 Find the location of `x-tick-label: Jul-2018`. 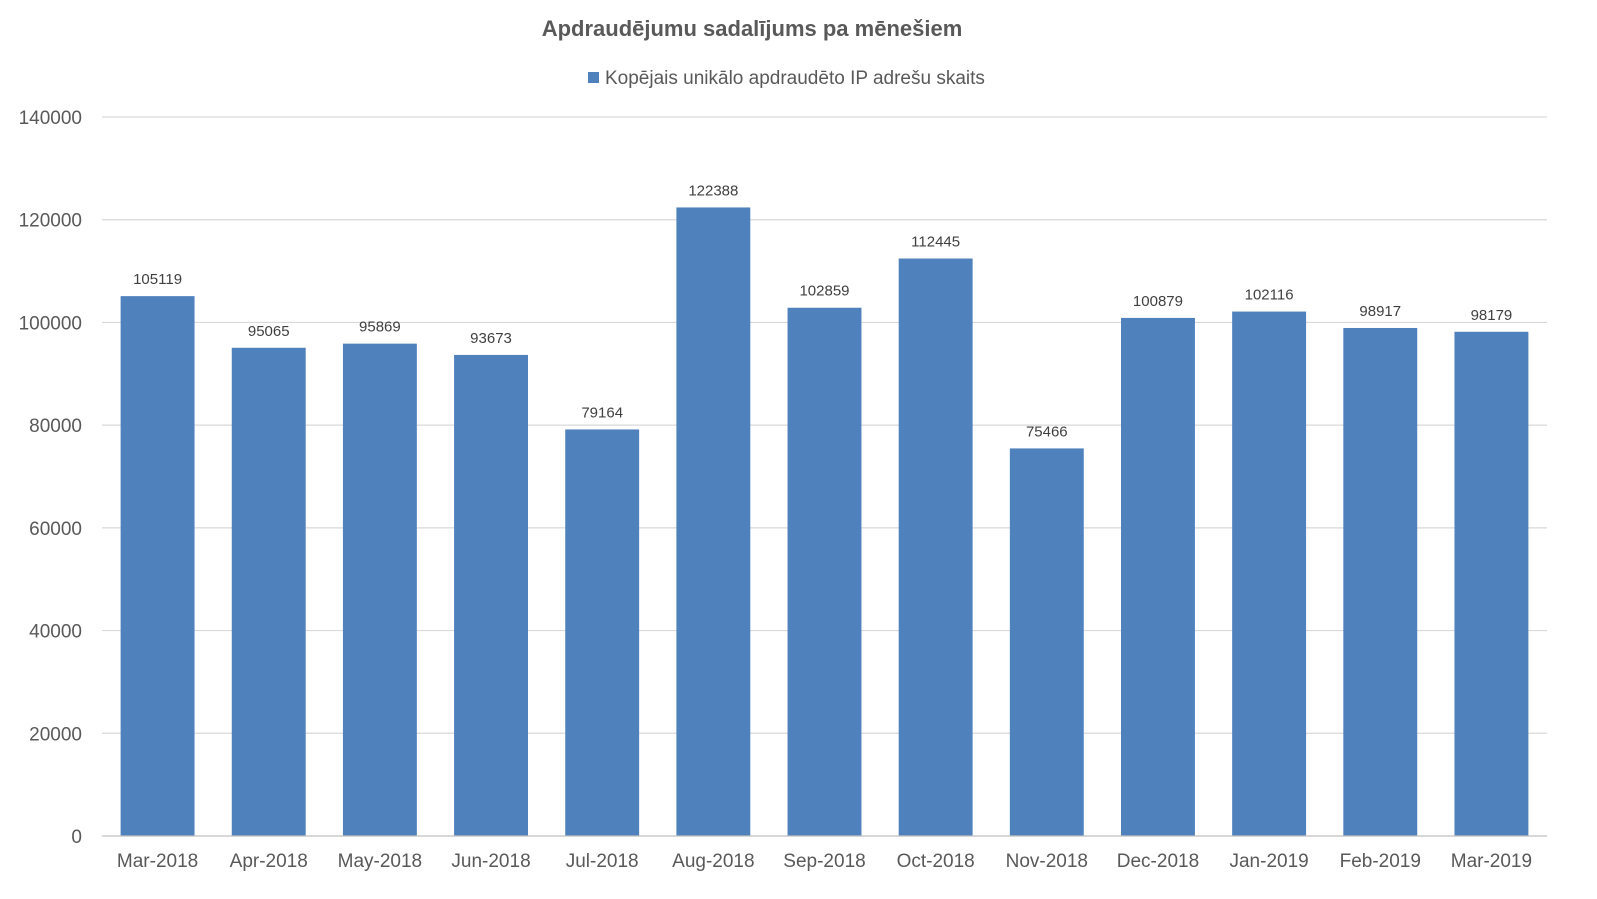

x-tick-label: Jul-2018 is located at coordinates (602, 861).